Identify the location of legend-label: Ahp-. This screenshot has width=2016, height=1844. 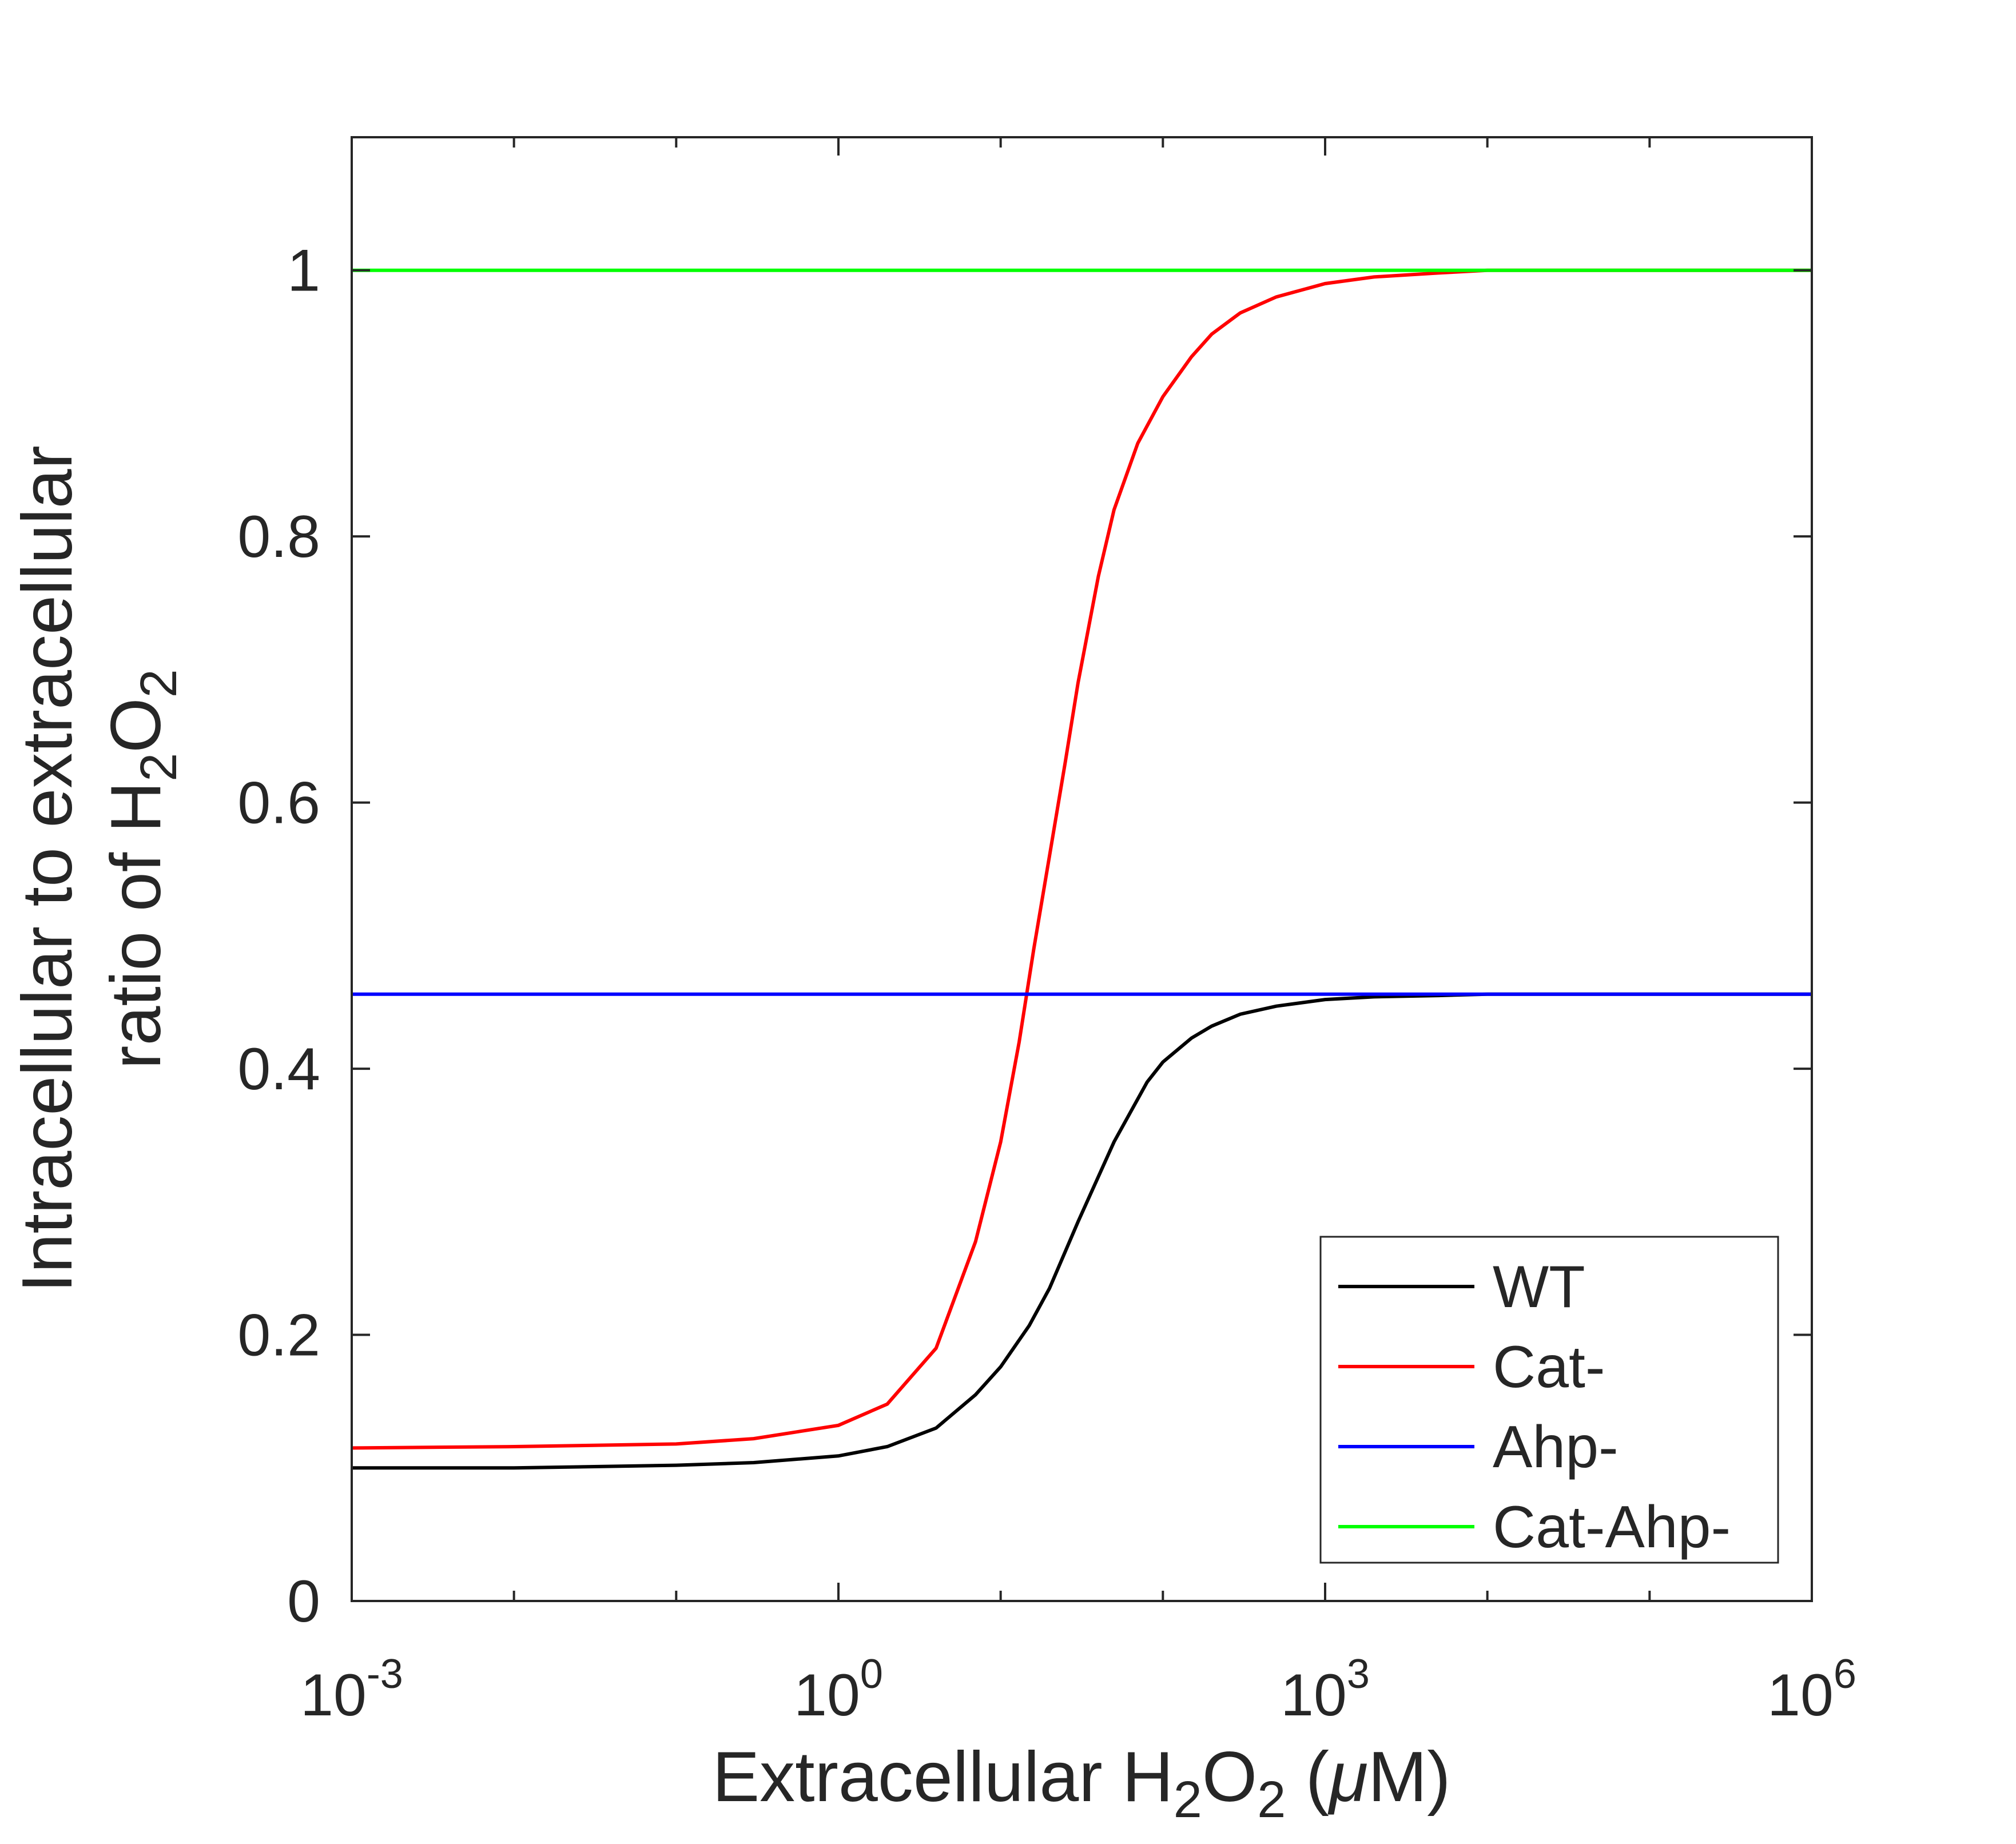
(1556, 1447).